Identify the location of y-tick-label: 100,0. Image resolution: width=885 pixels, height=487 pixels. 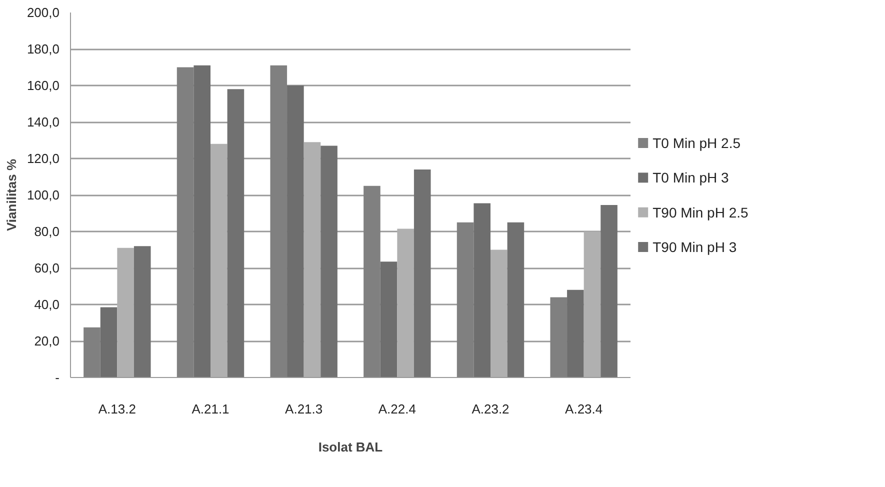
(43, 195).